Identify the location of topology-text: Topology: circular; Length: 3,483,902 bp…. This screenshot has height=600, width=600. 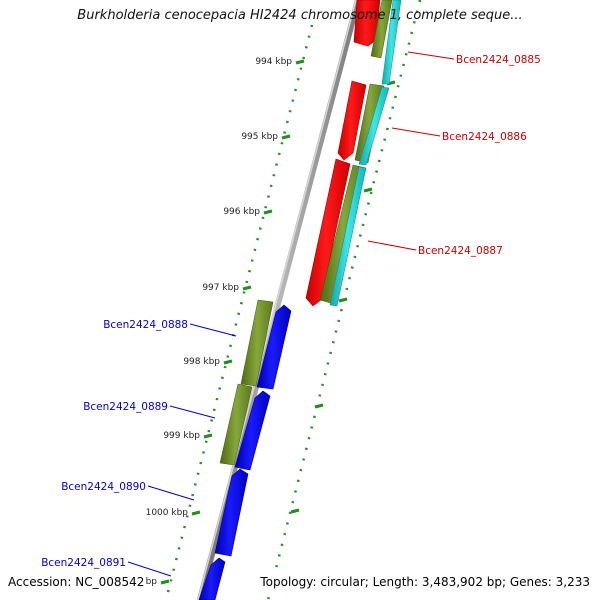
(424, 582).